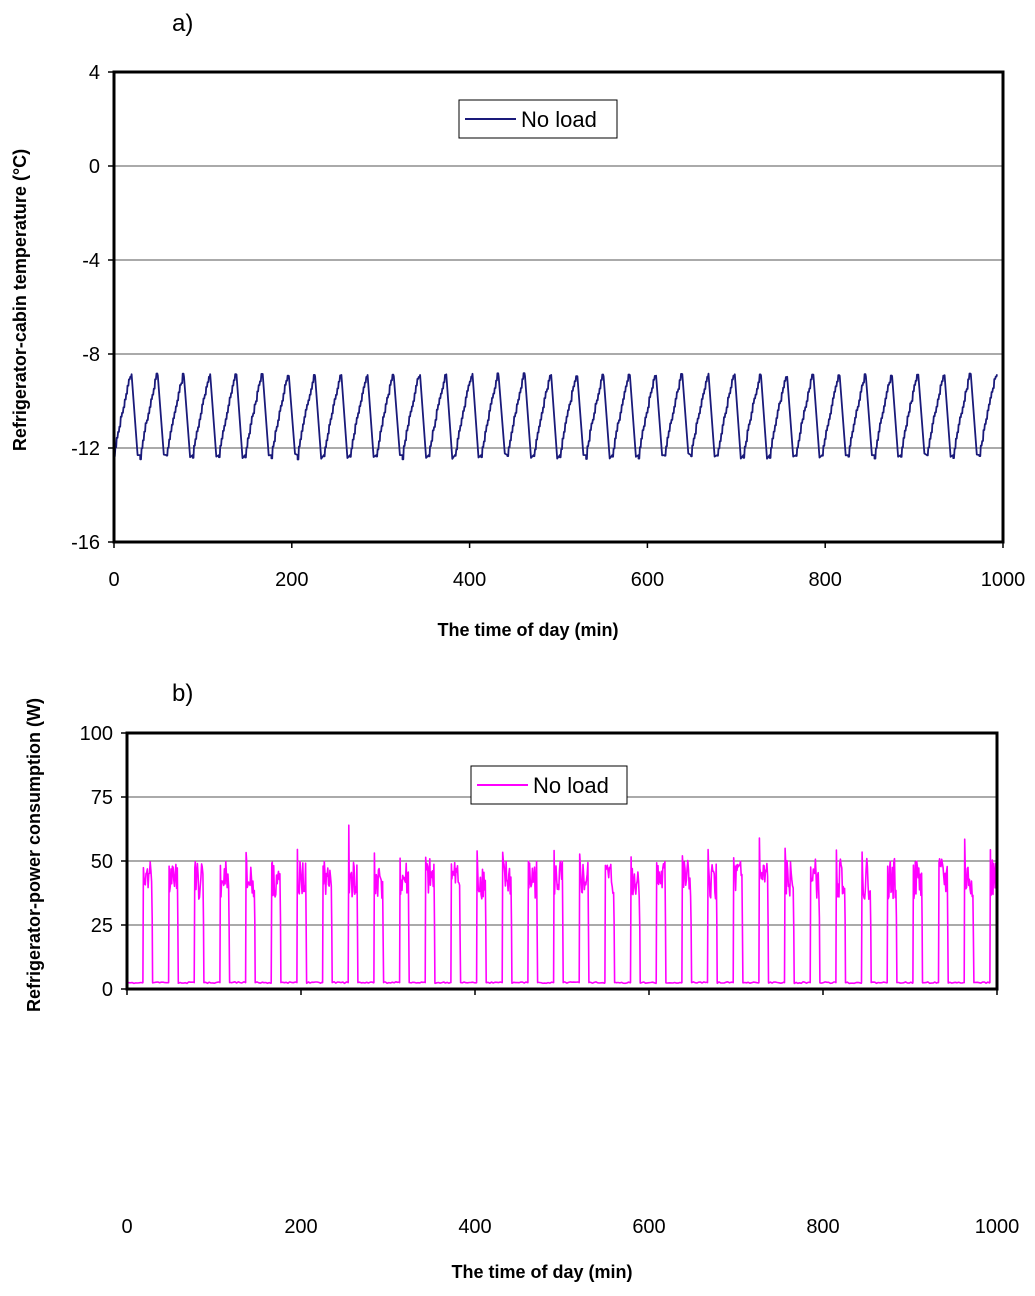  What do you see at coordinates (527, 630) in the screenshot?
I see `x-axis-title-a: The time of day (min)` at bounding box center [527, 630].